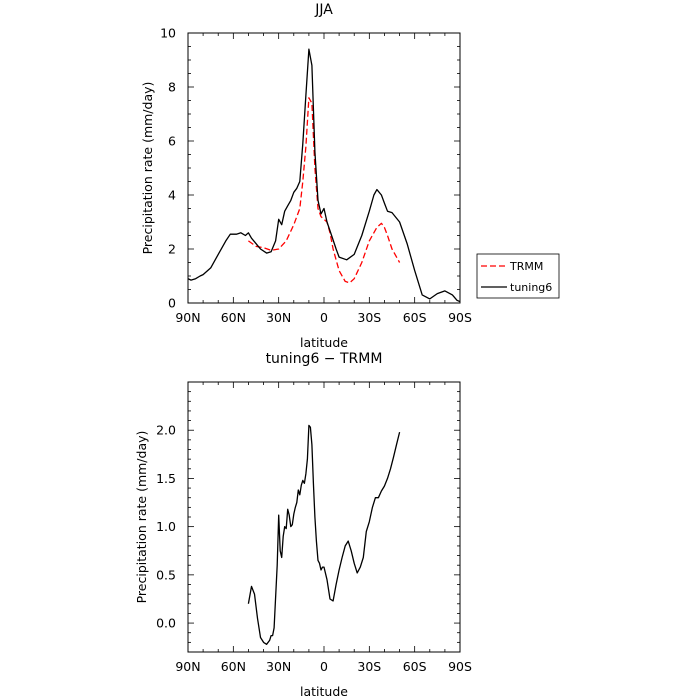 The image size is (700, 700). Describe the element at coordinates (324, 359) in the screenshot. I see `chart-title: tuning6 − TRMM` at that location.